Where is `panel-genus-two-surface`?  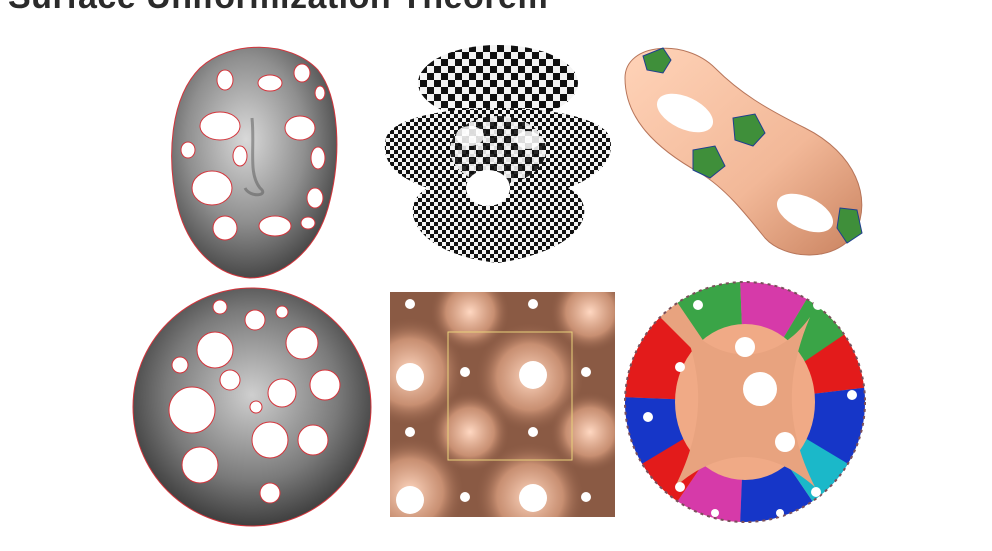 panel-genus-two-surface is located at coordinates (742, 150).